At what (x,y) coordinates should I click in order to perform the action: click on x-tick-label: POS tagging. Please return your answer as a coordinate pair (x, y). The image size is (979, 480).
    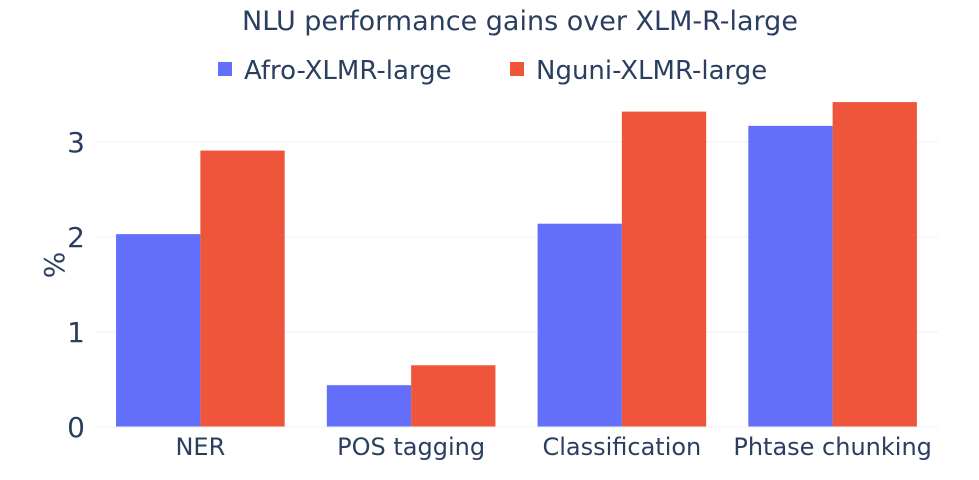
    Looking at the image, I should click on (411, 447).